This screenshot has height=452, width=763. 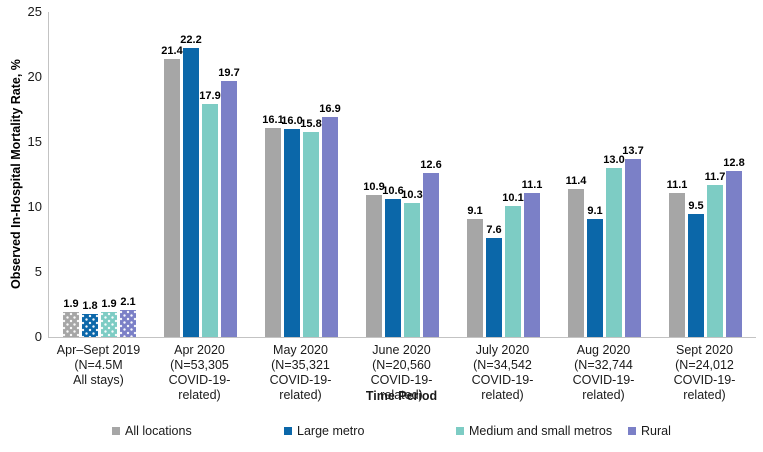 What do you see at coordinates (273, 119) in the screenshot?
I see `bar-value-label: 16.1` at bounding box center [273, 119].